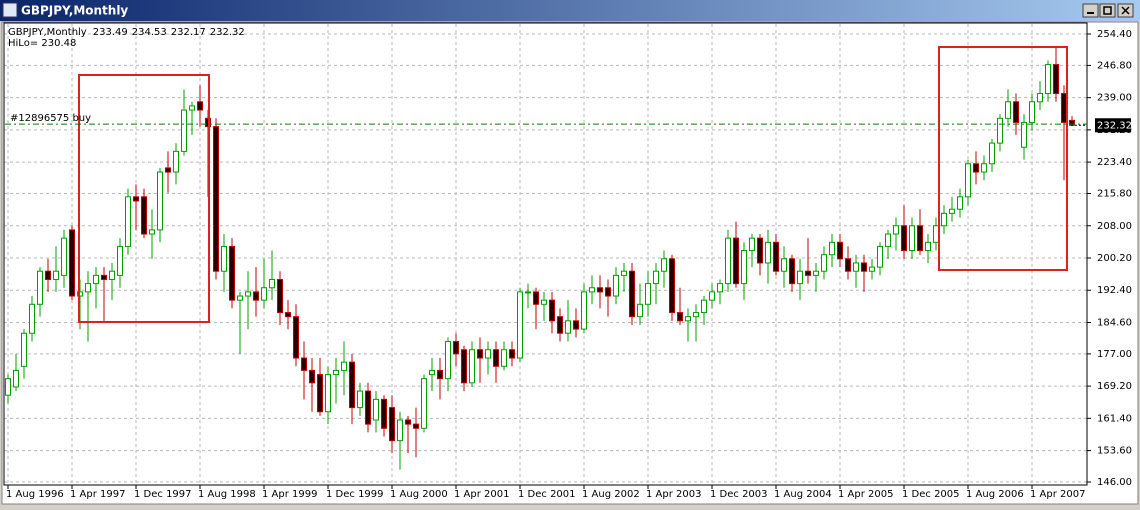 The image size is (1140, 510). What do you see at coordinates (227, 32) in the screenshot?
I see `header-close: 232.32` at bounding box center [227, 32].